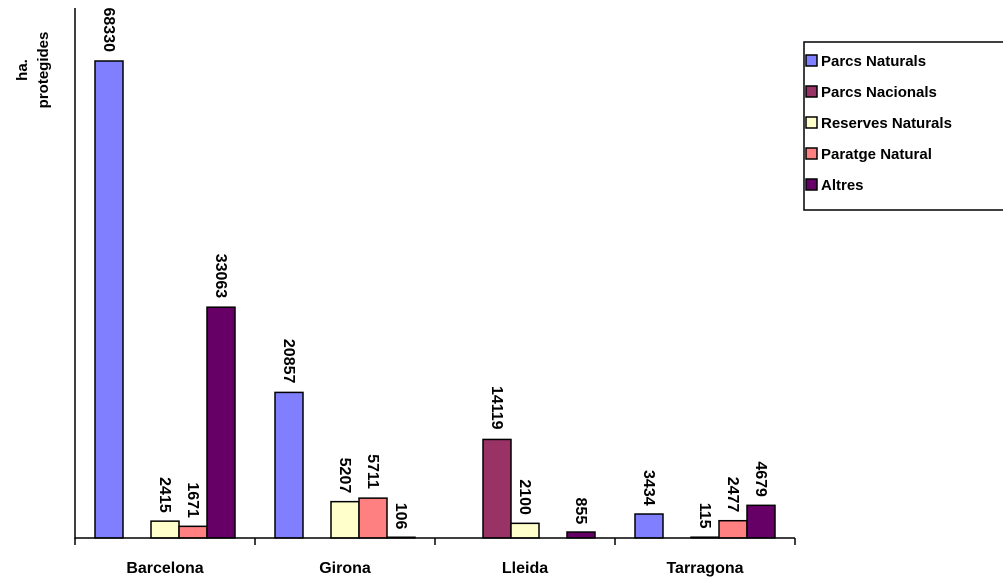 This screenshot has width=1003, height=580. What do you see at coordinates (345, 568) in the screenshot?
I see `x-tick-label: Girona` at bounding box center [345, 568].